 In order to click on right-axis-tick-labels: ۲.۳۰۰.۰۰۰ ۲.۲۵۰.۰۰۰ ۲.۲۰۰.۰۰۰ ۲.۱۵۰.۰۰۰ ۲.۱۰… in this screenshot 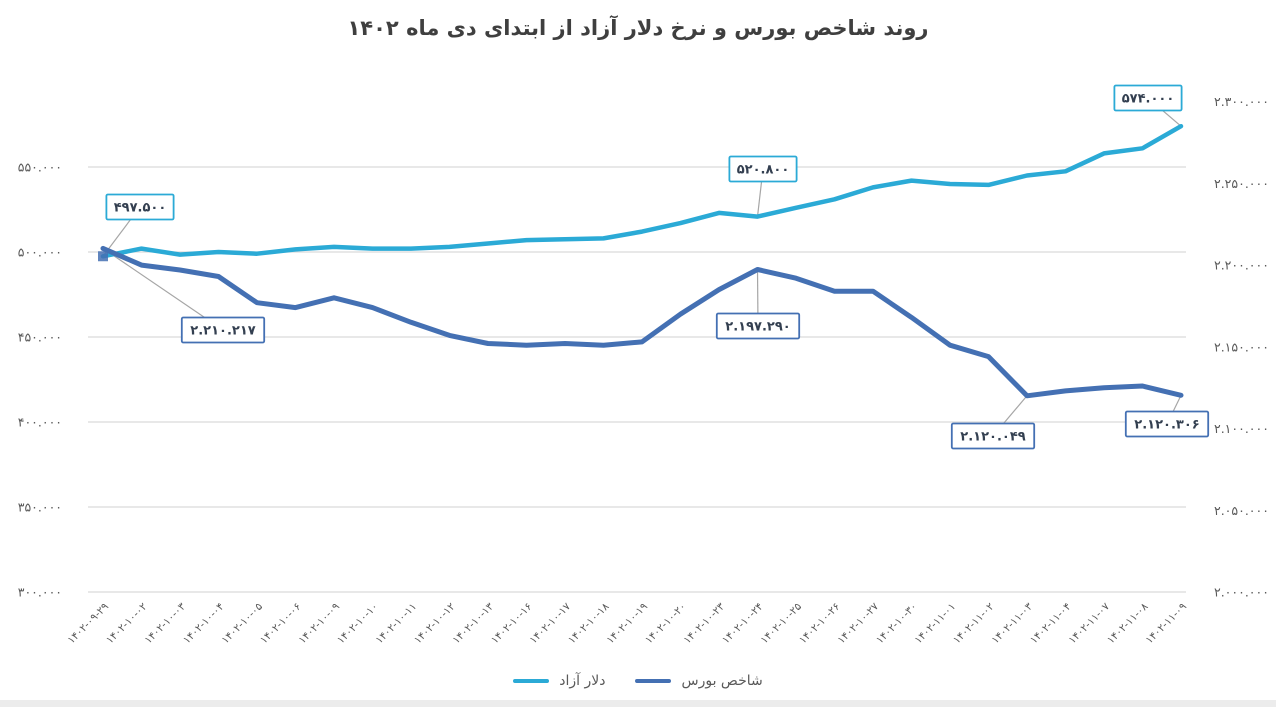, I will do `click(1241, 346)`.